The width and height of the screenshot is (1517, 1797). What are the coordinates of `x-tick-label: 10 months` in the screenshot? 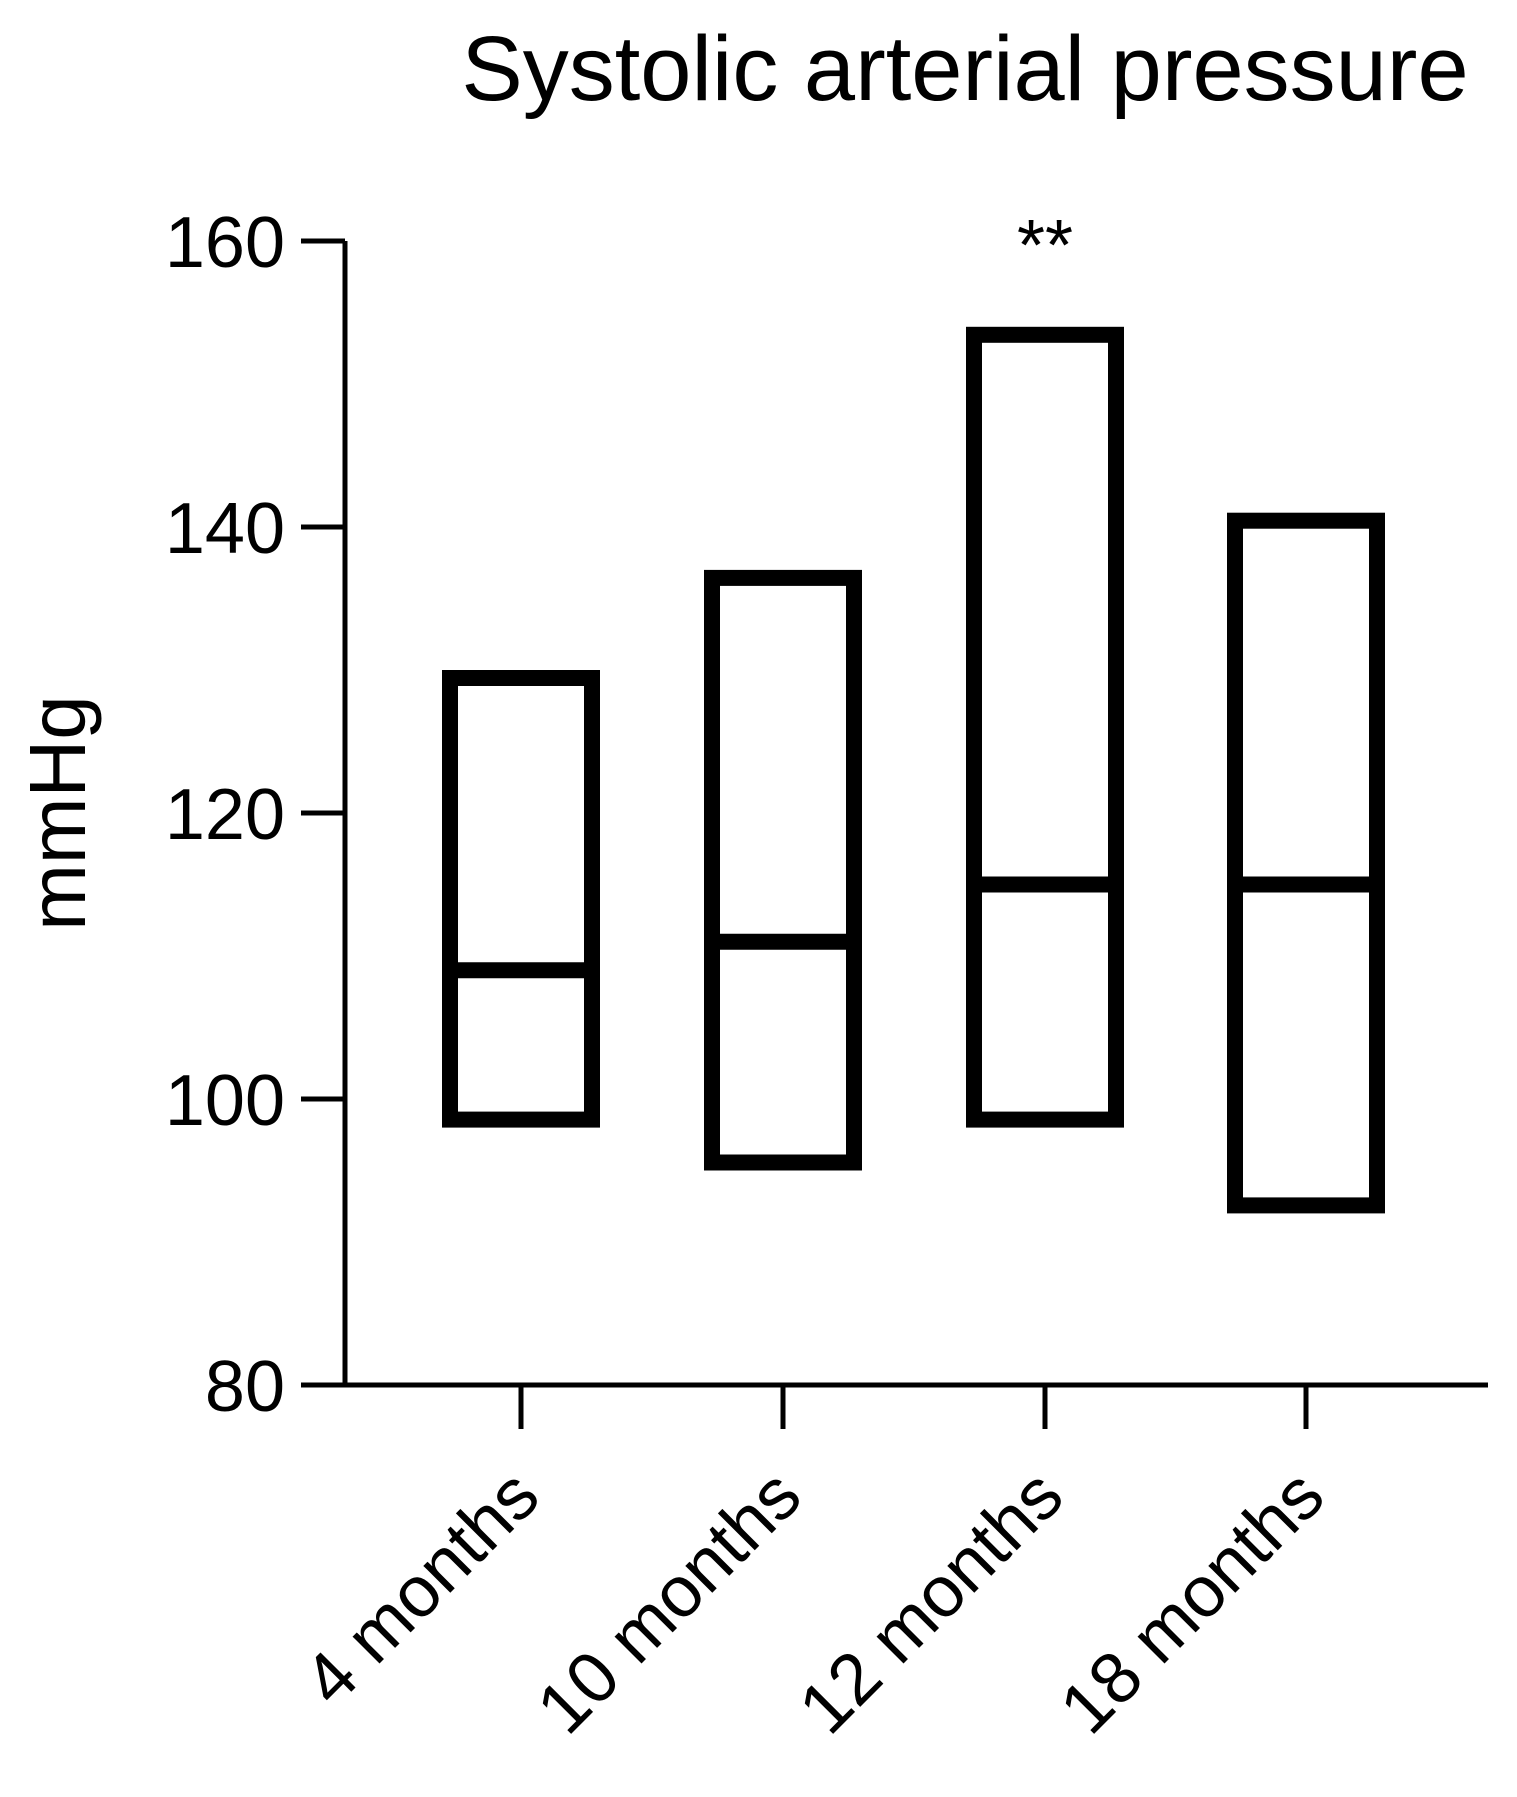 It's located at (669, 1602).